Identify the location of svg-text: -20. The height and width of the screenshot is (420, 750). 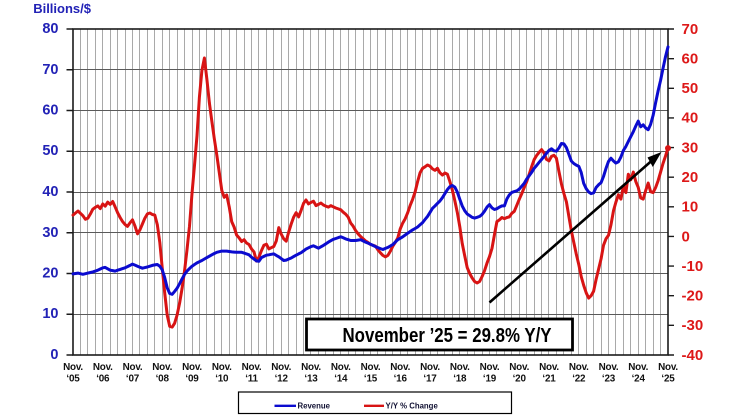
(693, 296).